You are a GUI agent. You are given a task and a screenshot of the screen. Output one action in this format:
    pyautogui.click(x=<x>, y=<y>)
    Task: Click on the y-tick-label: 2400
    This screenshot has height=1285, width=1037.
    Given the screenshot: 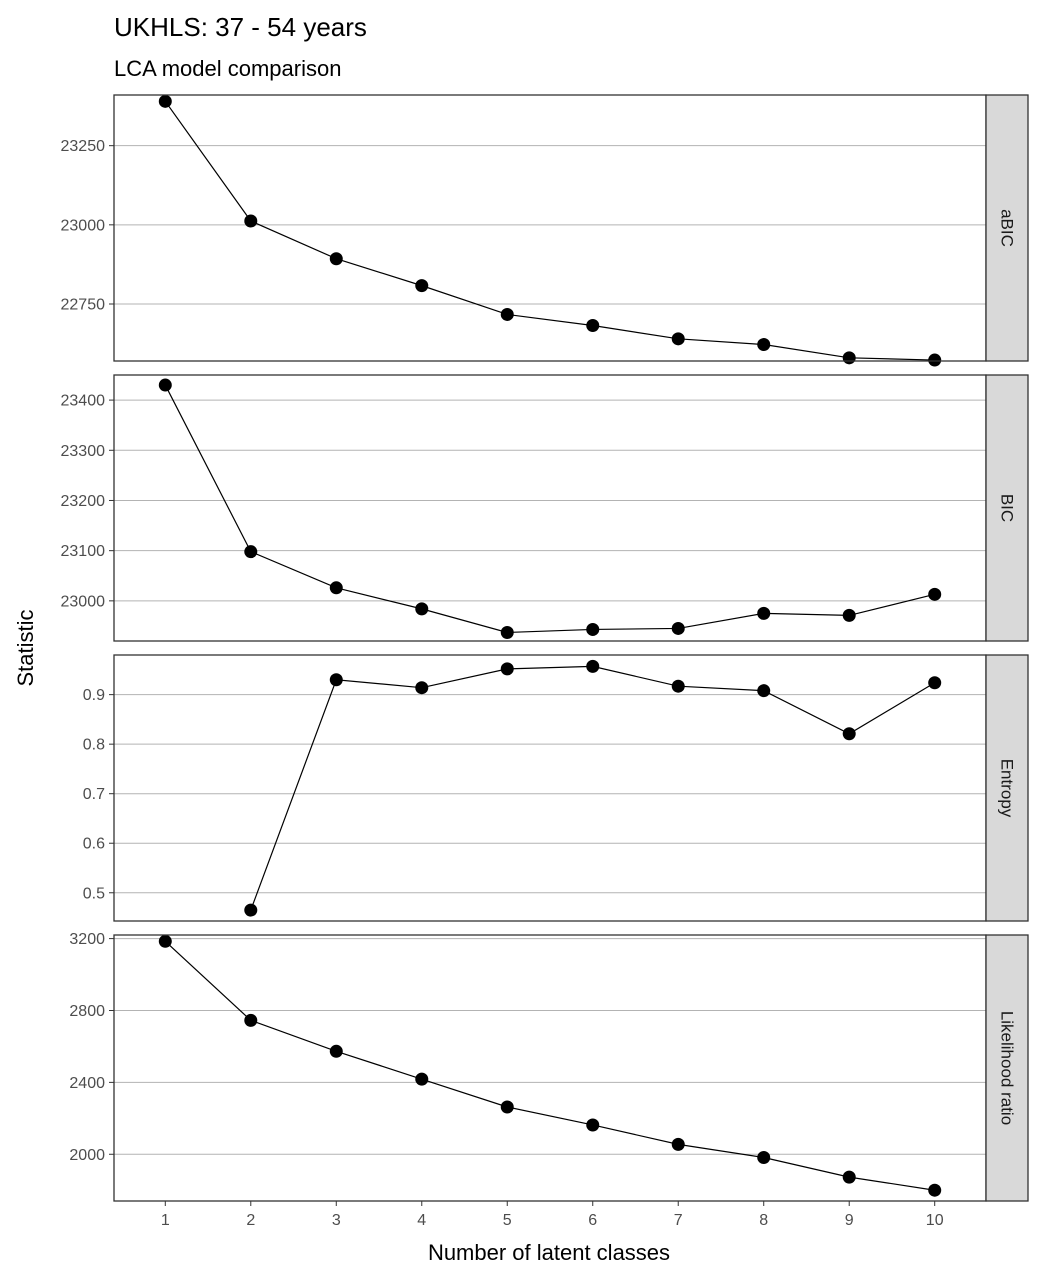 What is the action you would take?
    pyautogui.click(x=87, y=1083)
    